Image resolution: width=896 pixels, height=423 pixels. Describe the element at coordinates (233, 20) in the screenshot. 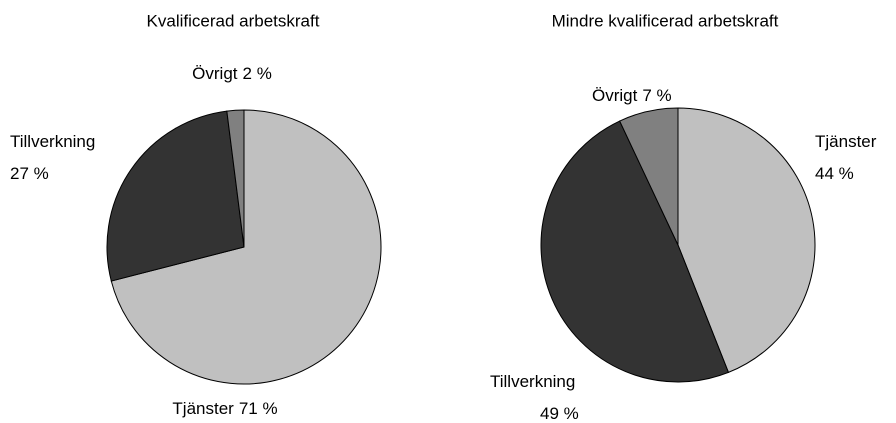

I see `chart-title: Kvalificerad arbetskraft` at that location.